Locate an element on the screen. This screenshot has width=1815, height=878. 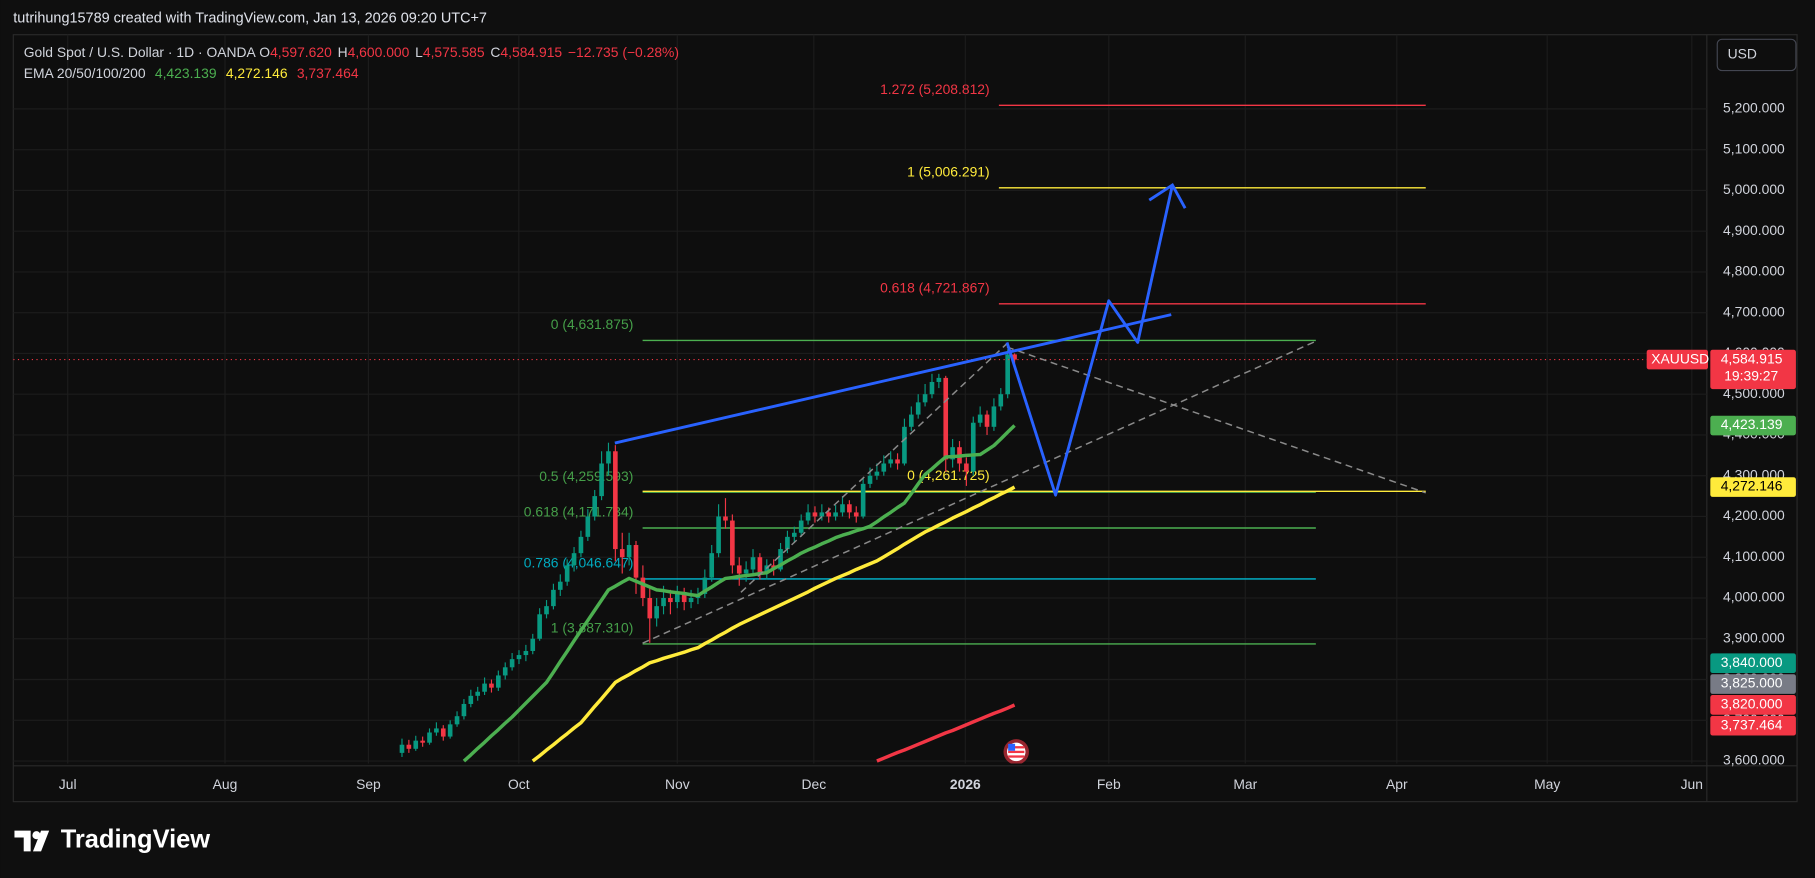
price-badge-label: 3,820.000 is located at coordinates (1752, 704).